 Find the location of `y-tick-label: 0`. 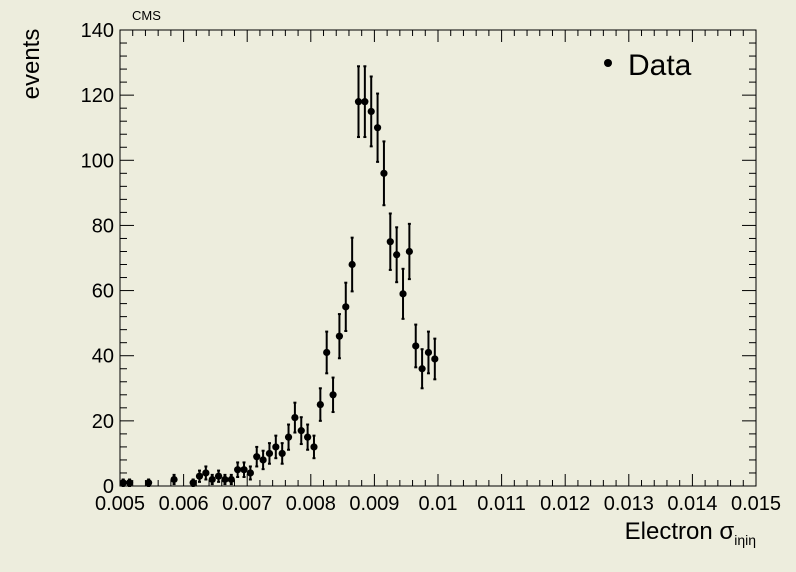

y-tick-label: 0 is located at coordinates (108, 487).